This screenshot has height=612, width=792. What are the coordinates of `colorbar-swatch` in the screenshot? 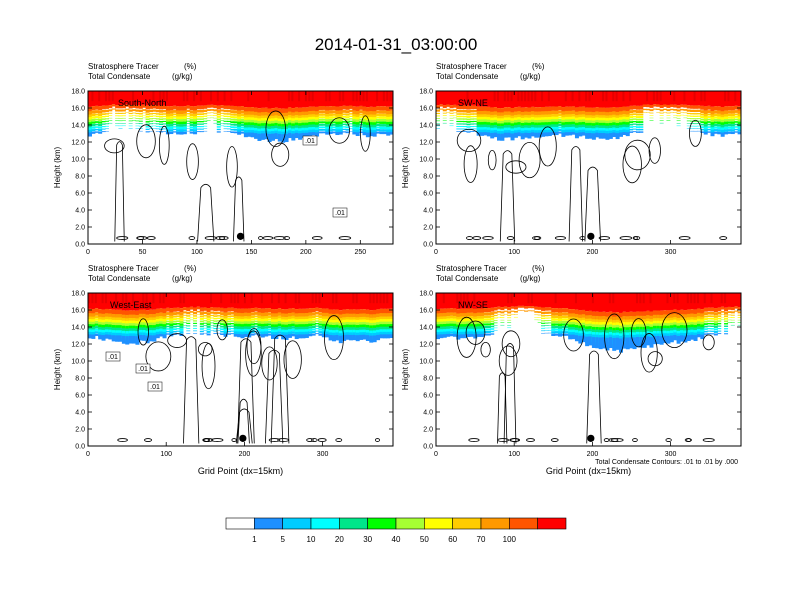 It's located at (325, 523).